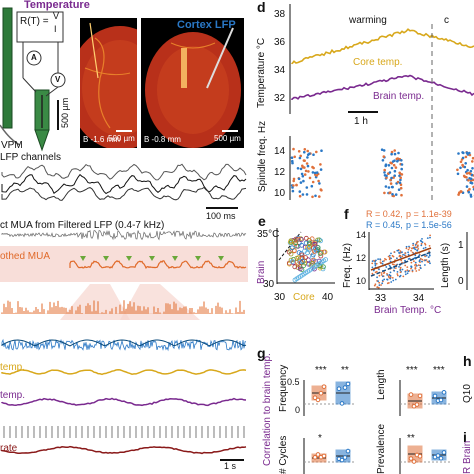 This screenshot has height=474, width=474. Describe the element at coordinates (268, 234) in the screenshot. I see `panel-e-top-label: 35°C` at that location.